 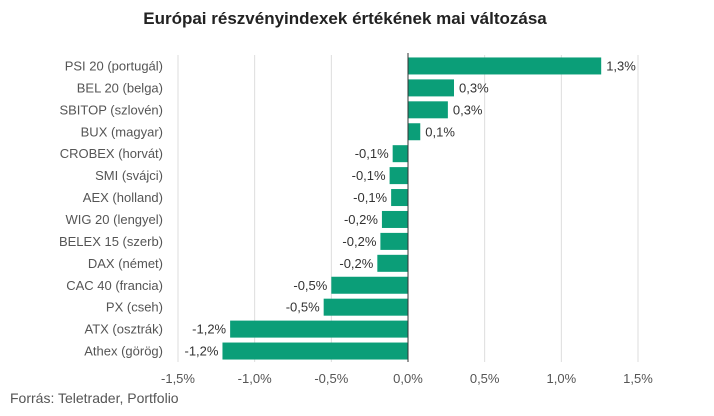 I want to click on source-note: Forrás: Teletrader, Portfolio, so click(x=94, y=398).